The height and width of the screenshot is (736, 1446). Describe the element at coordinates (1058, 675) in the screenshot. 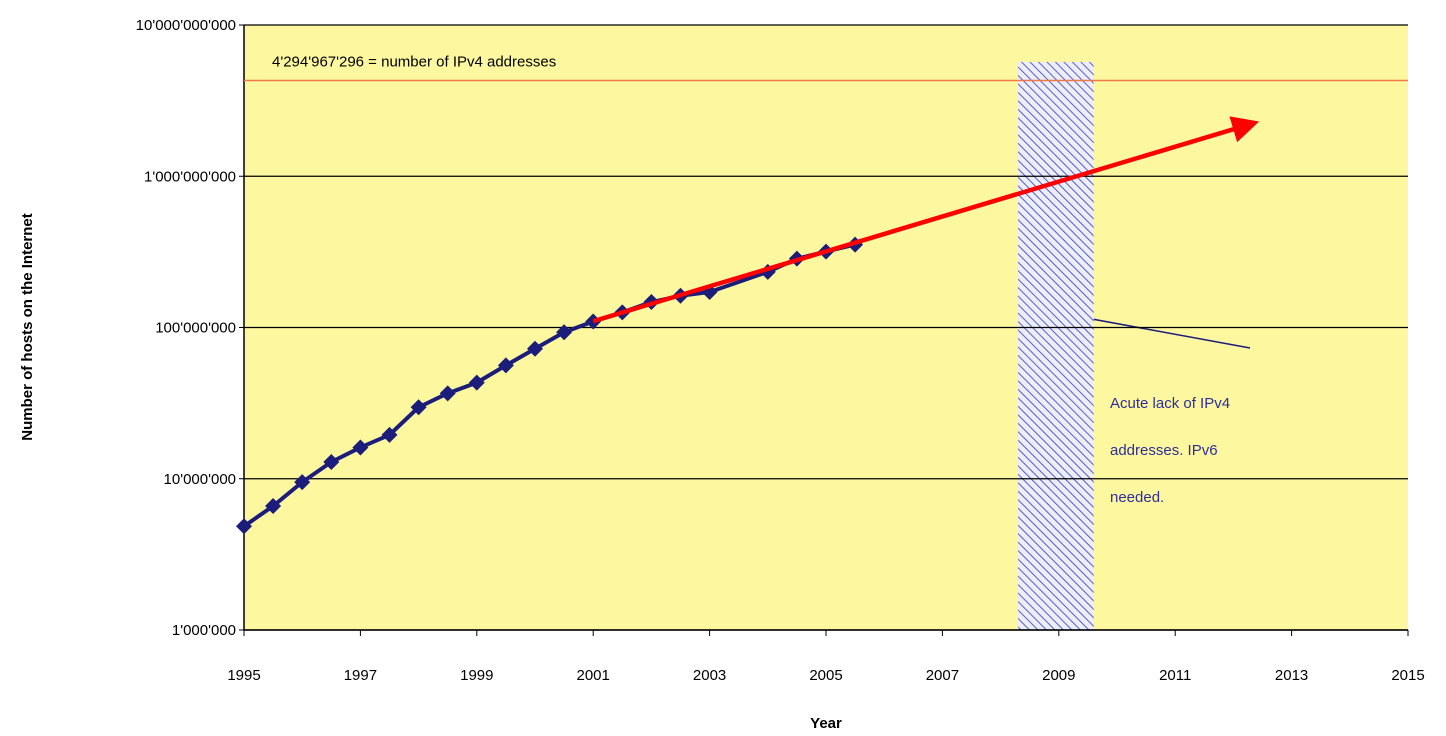

I see `x-tick-label: 2009` at that location.